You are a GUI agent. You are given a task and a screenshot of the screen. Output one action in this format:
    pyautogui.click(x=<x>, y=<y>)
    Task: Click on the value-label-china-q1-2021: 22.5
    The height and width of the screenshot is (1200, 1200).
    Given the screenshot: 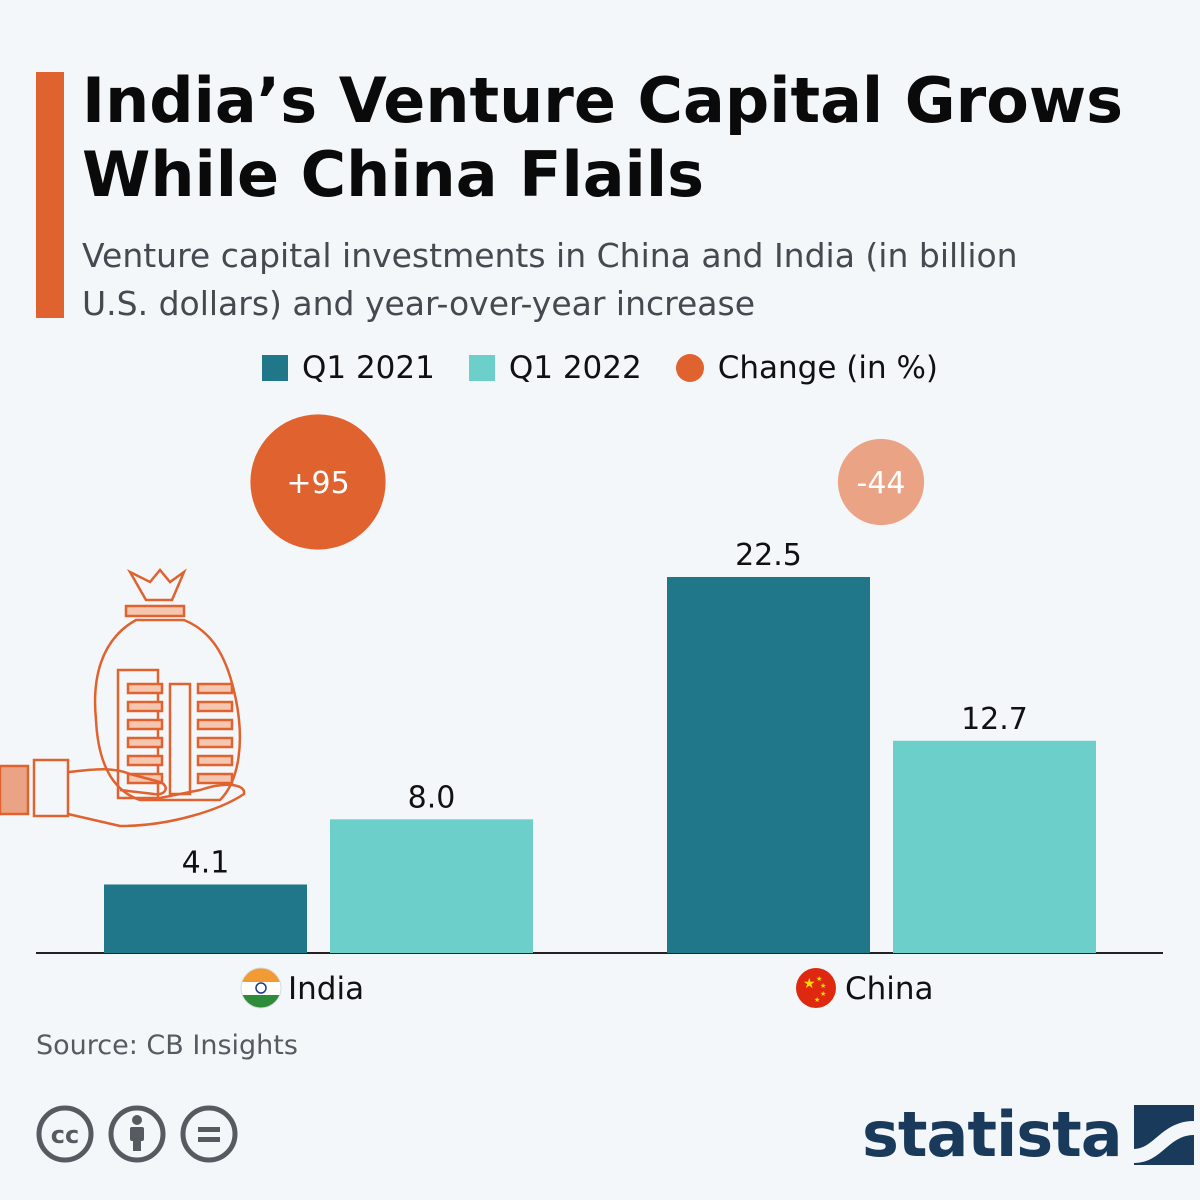 What is the action you would take?
    pyautogui.click(x=768, y=555)
    